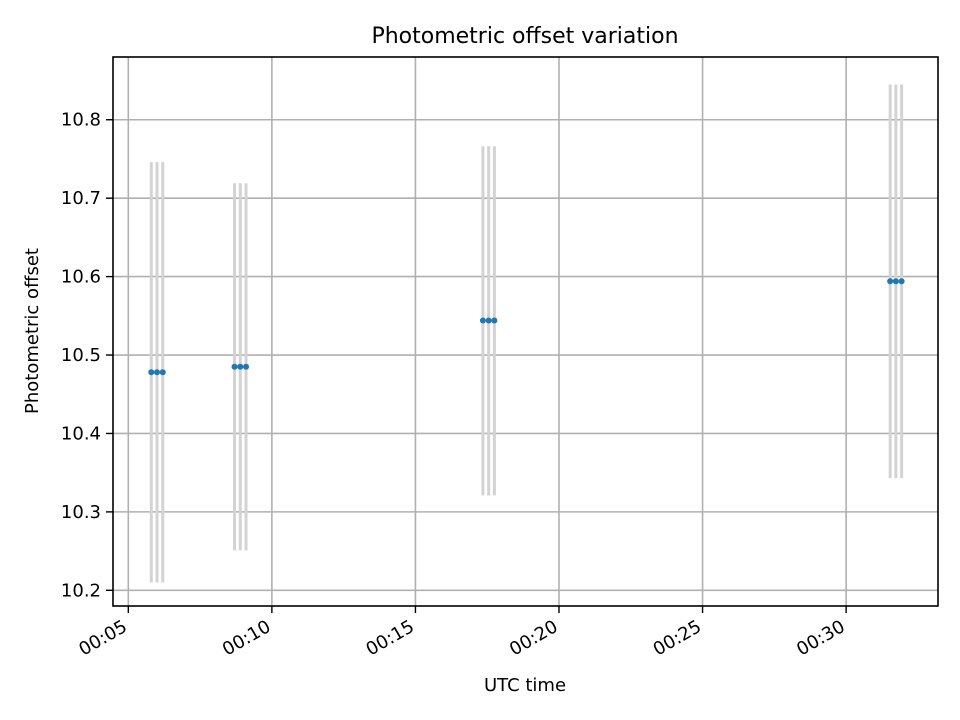 The height and width of the screenshot is (720, 960). Describe the element at coordinates (32, 331) in the screenshot. I see `y-axis-label: Photometric offset` at that location.